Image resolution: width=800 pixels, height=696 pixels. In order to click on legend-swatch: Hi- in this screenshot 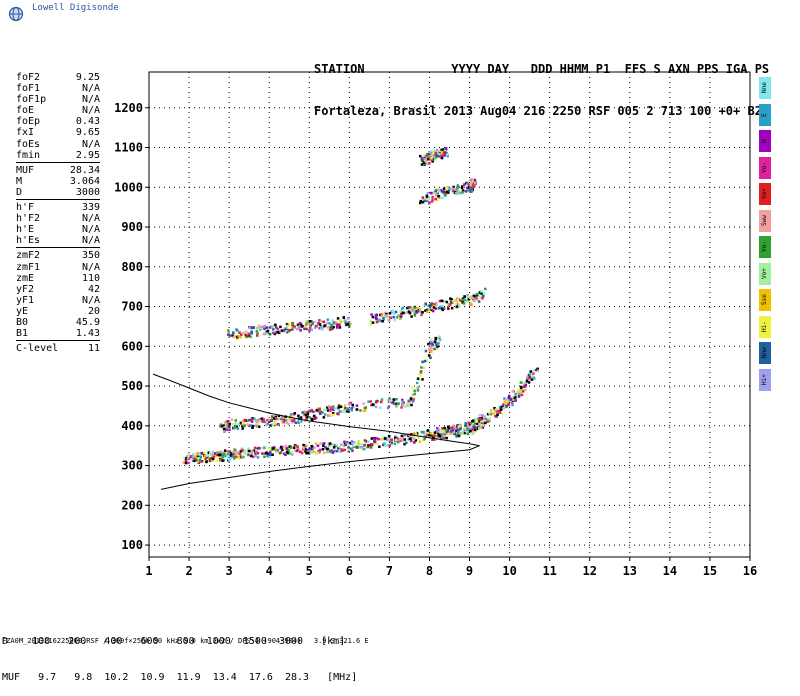, I will do `click(765, 326)`.